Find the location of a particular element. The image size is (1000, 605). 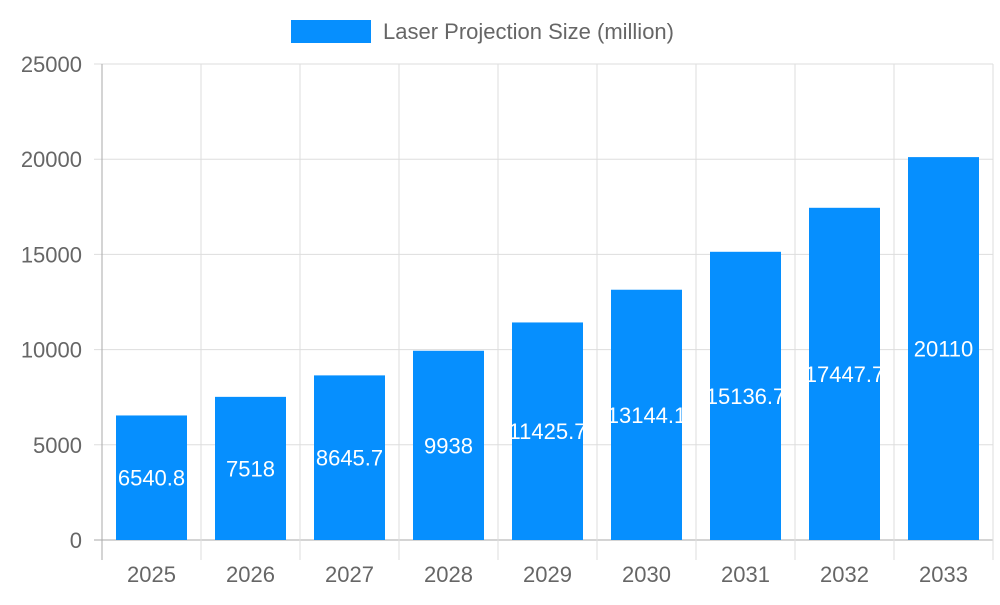

y-tick-label: 10000 is located at coordinates (51, 350).